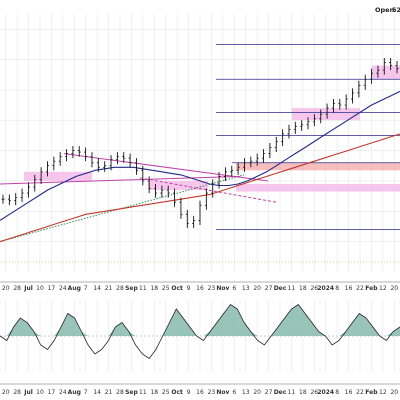  What do you see at coordinates (63, 288) in the screenshot?
I see `x-tick-label: 24` at bounding box center [63, 288].